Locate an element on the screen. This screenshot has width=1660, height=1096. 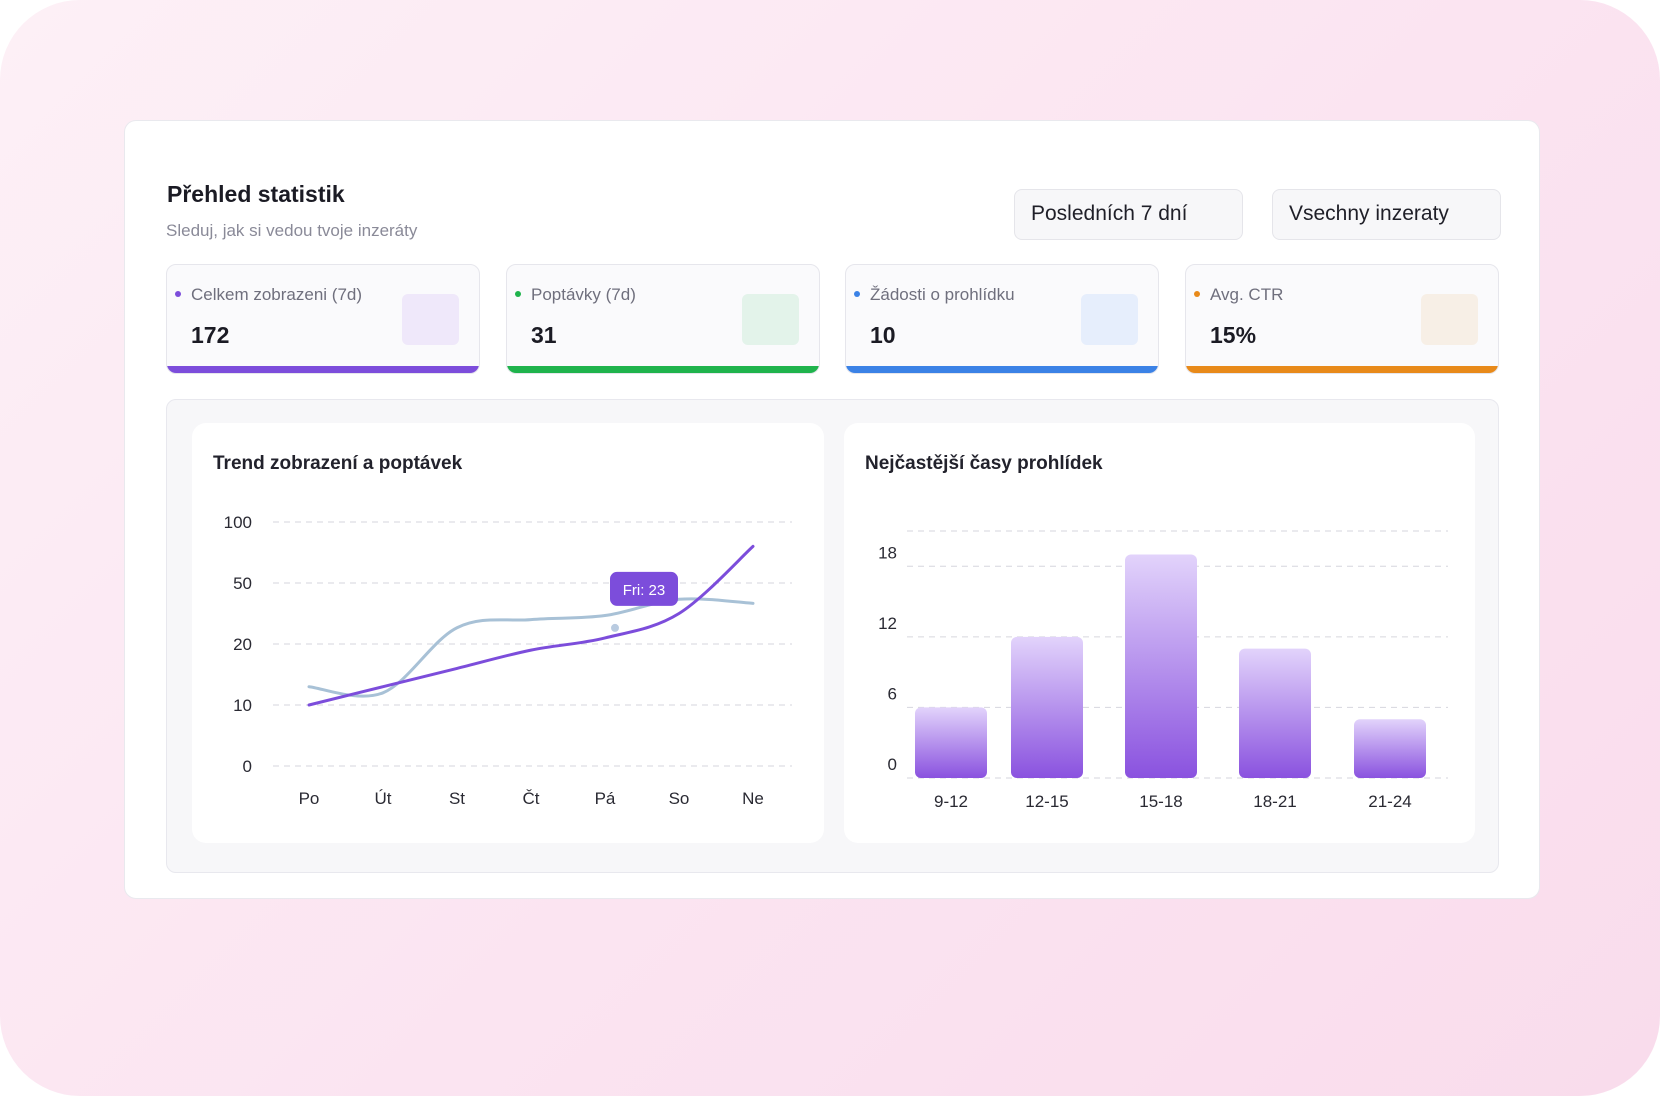
x-tick-label: 21-24 is located at coordinates (1389, 801).